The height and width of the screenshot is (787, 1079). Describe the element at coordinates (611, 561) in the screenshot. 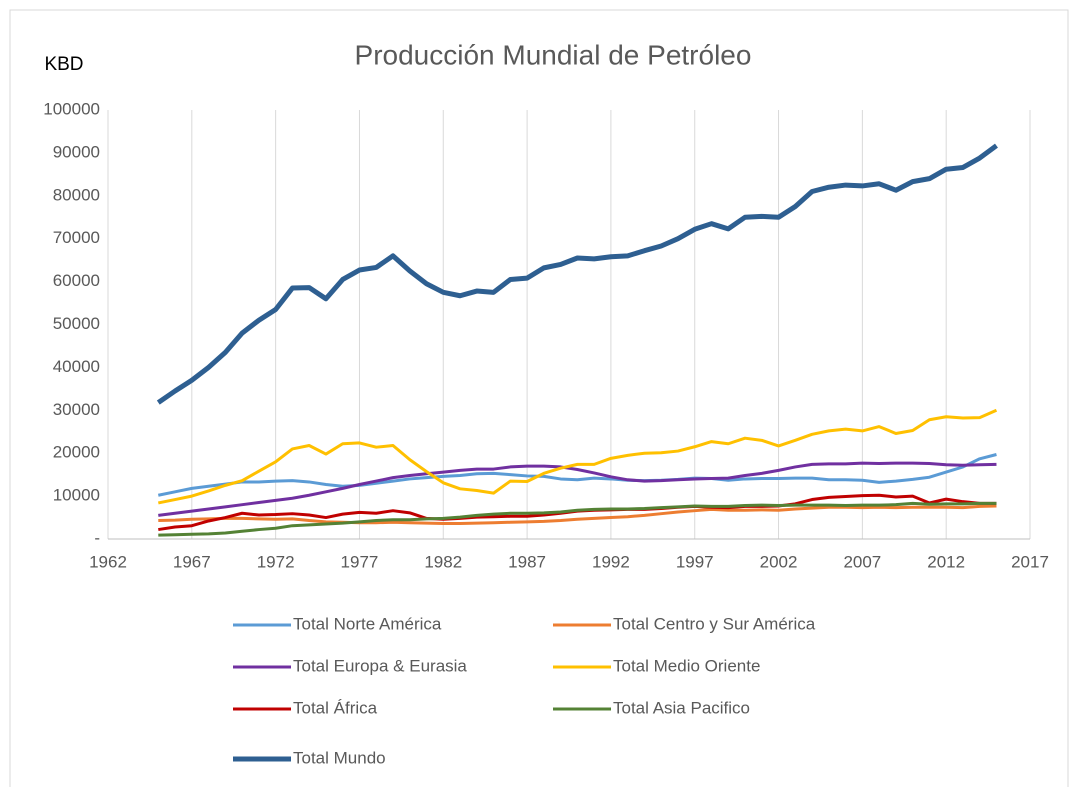

I see `x-tick-label: 1992` at that location.